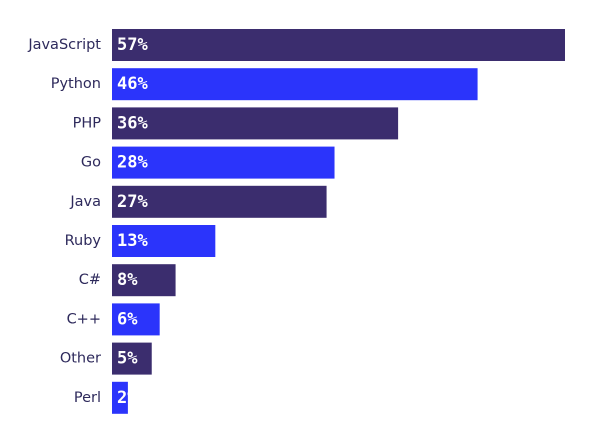  Describe the element at coordinates (127, 359) in the screenshot. I see `value-label: 5%` at that location.